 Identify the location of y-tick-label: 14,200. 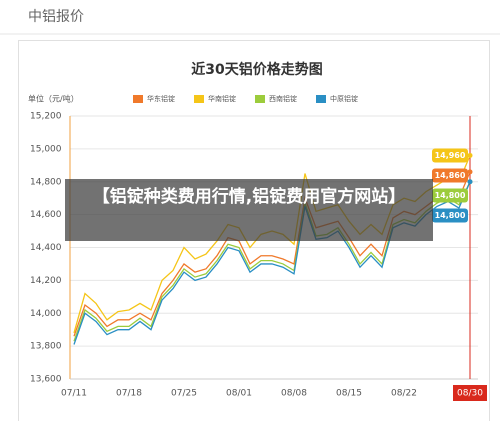
(46, 281).